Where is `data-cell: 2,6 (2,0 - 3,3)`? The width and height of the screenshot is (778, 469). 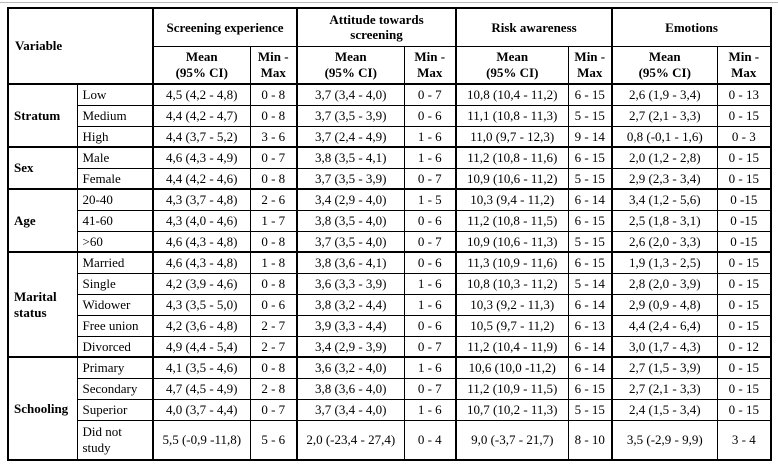
data-cell: 2,6 (2,0 - 3,3) is located at coordinates (664, 241).